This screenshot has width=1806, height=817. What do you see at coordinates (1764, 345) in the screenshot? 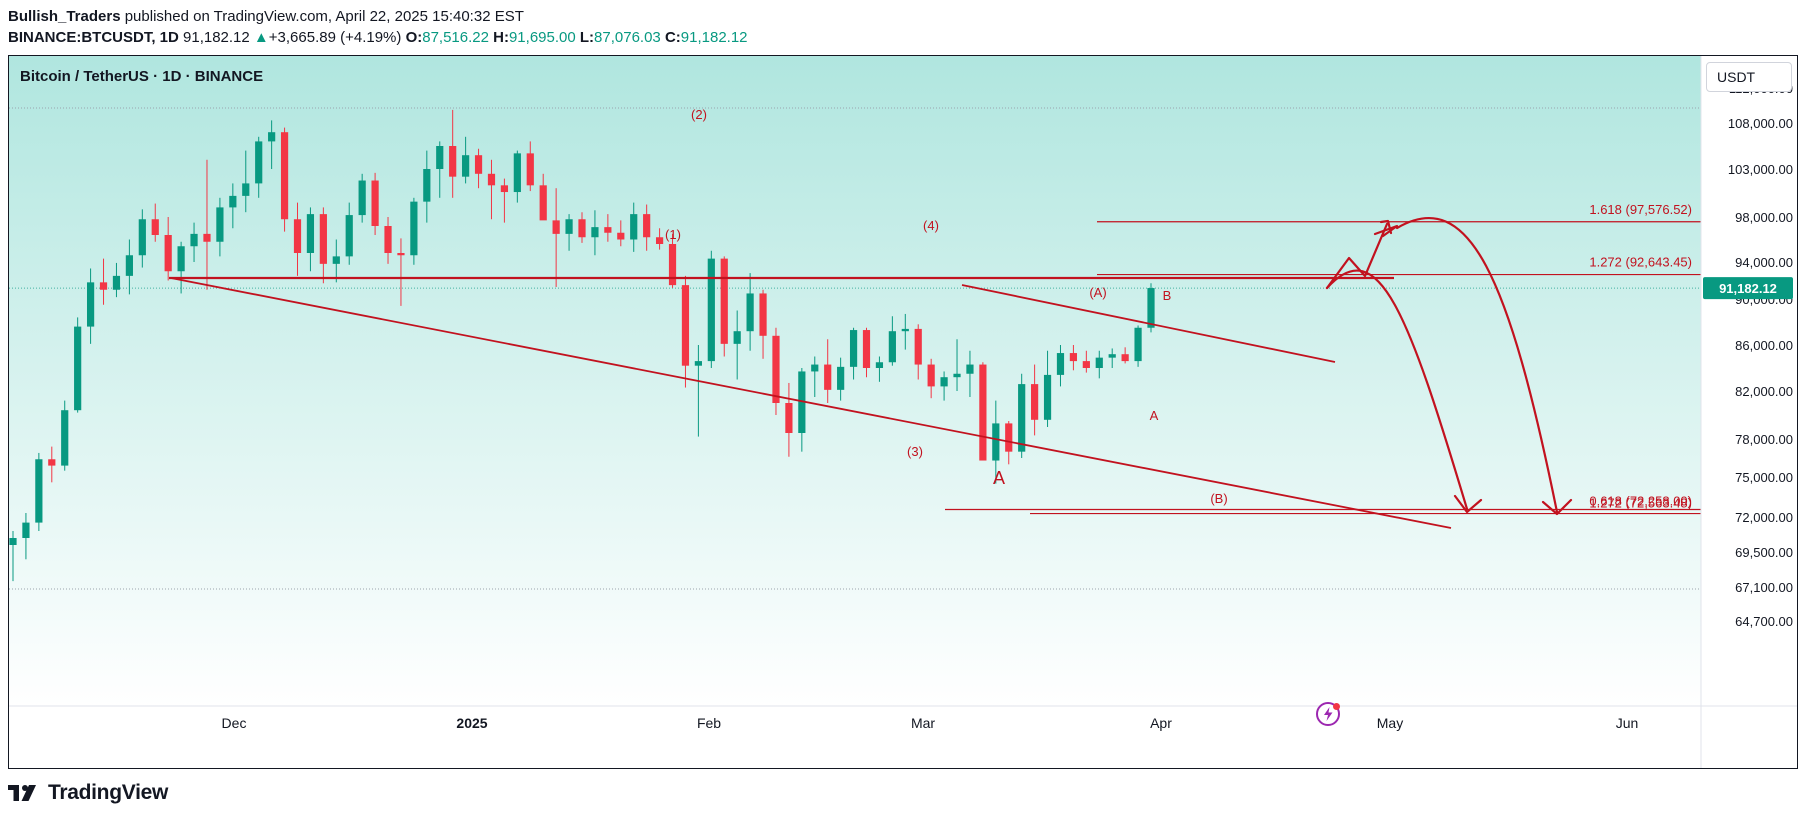
I see `price-axis-label: 86,000.00` at bounding box center [1764, 345].